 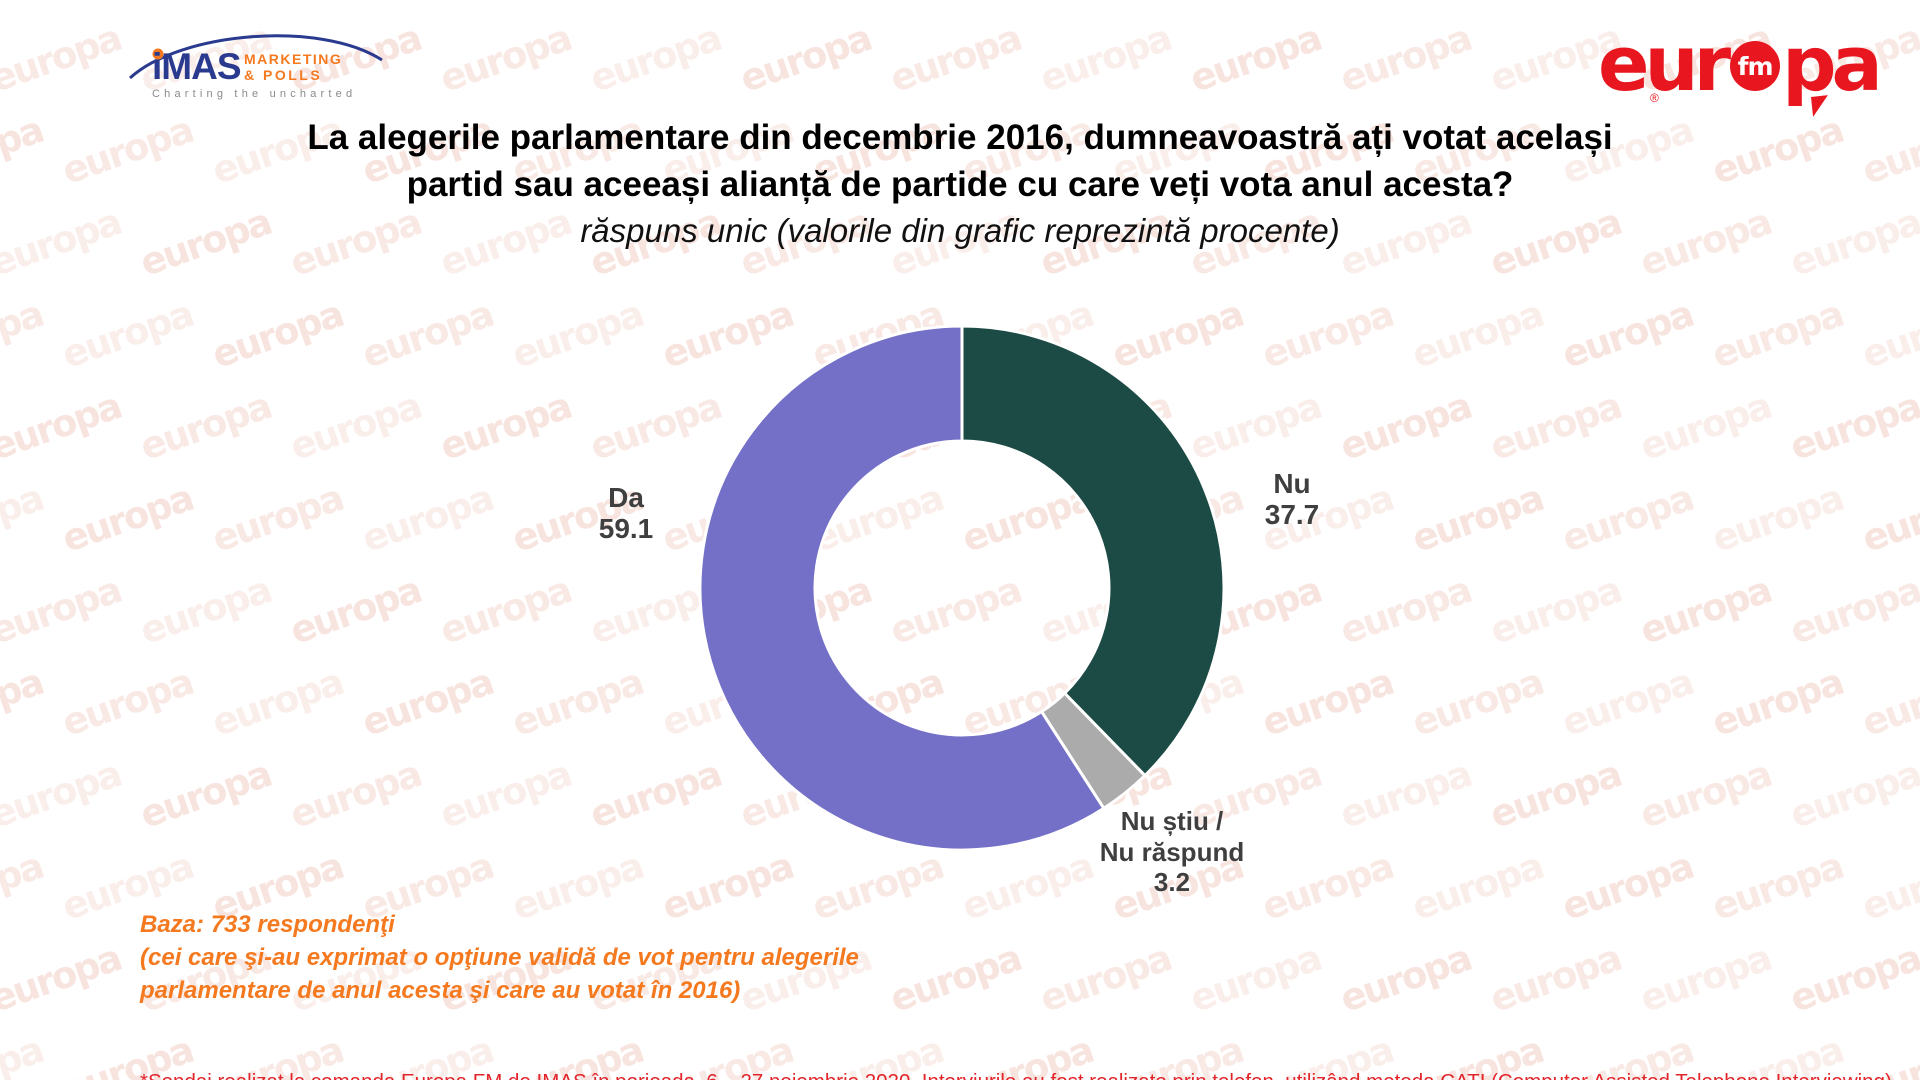 I want to click on donut-slice-da, so click(x=902, y=588).